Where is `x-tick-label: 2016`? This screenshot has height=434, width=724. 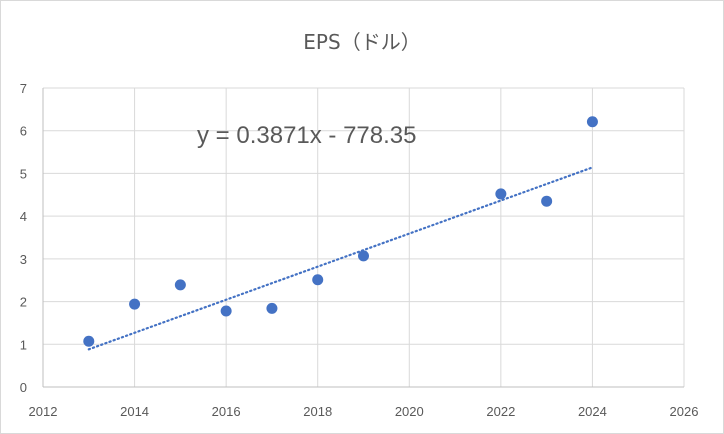
x-tick-label: 2016 is located at coordinates (226, 411).